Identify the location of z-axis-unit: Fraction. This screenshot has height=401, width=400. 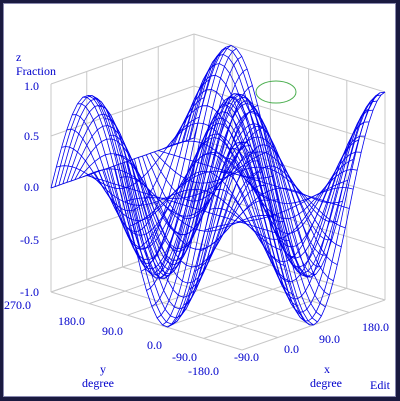
(36, 71).